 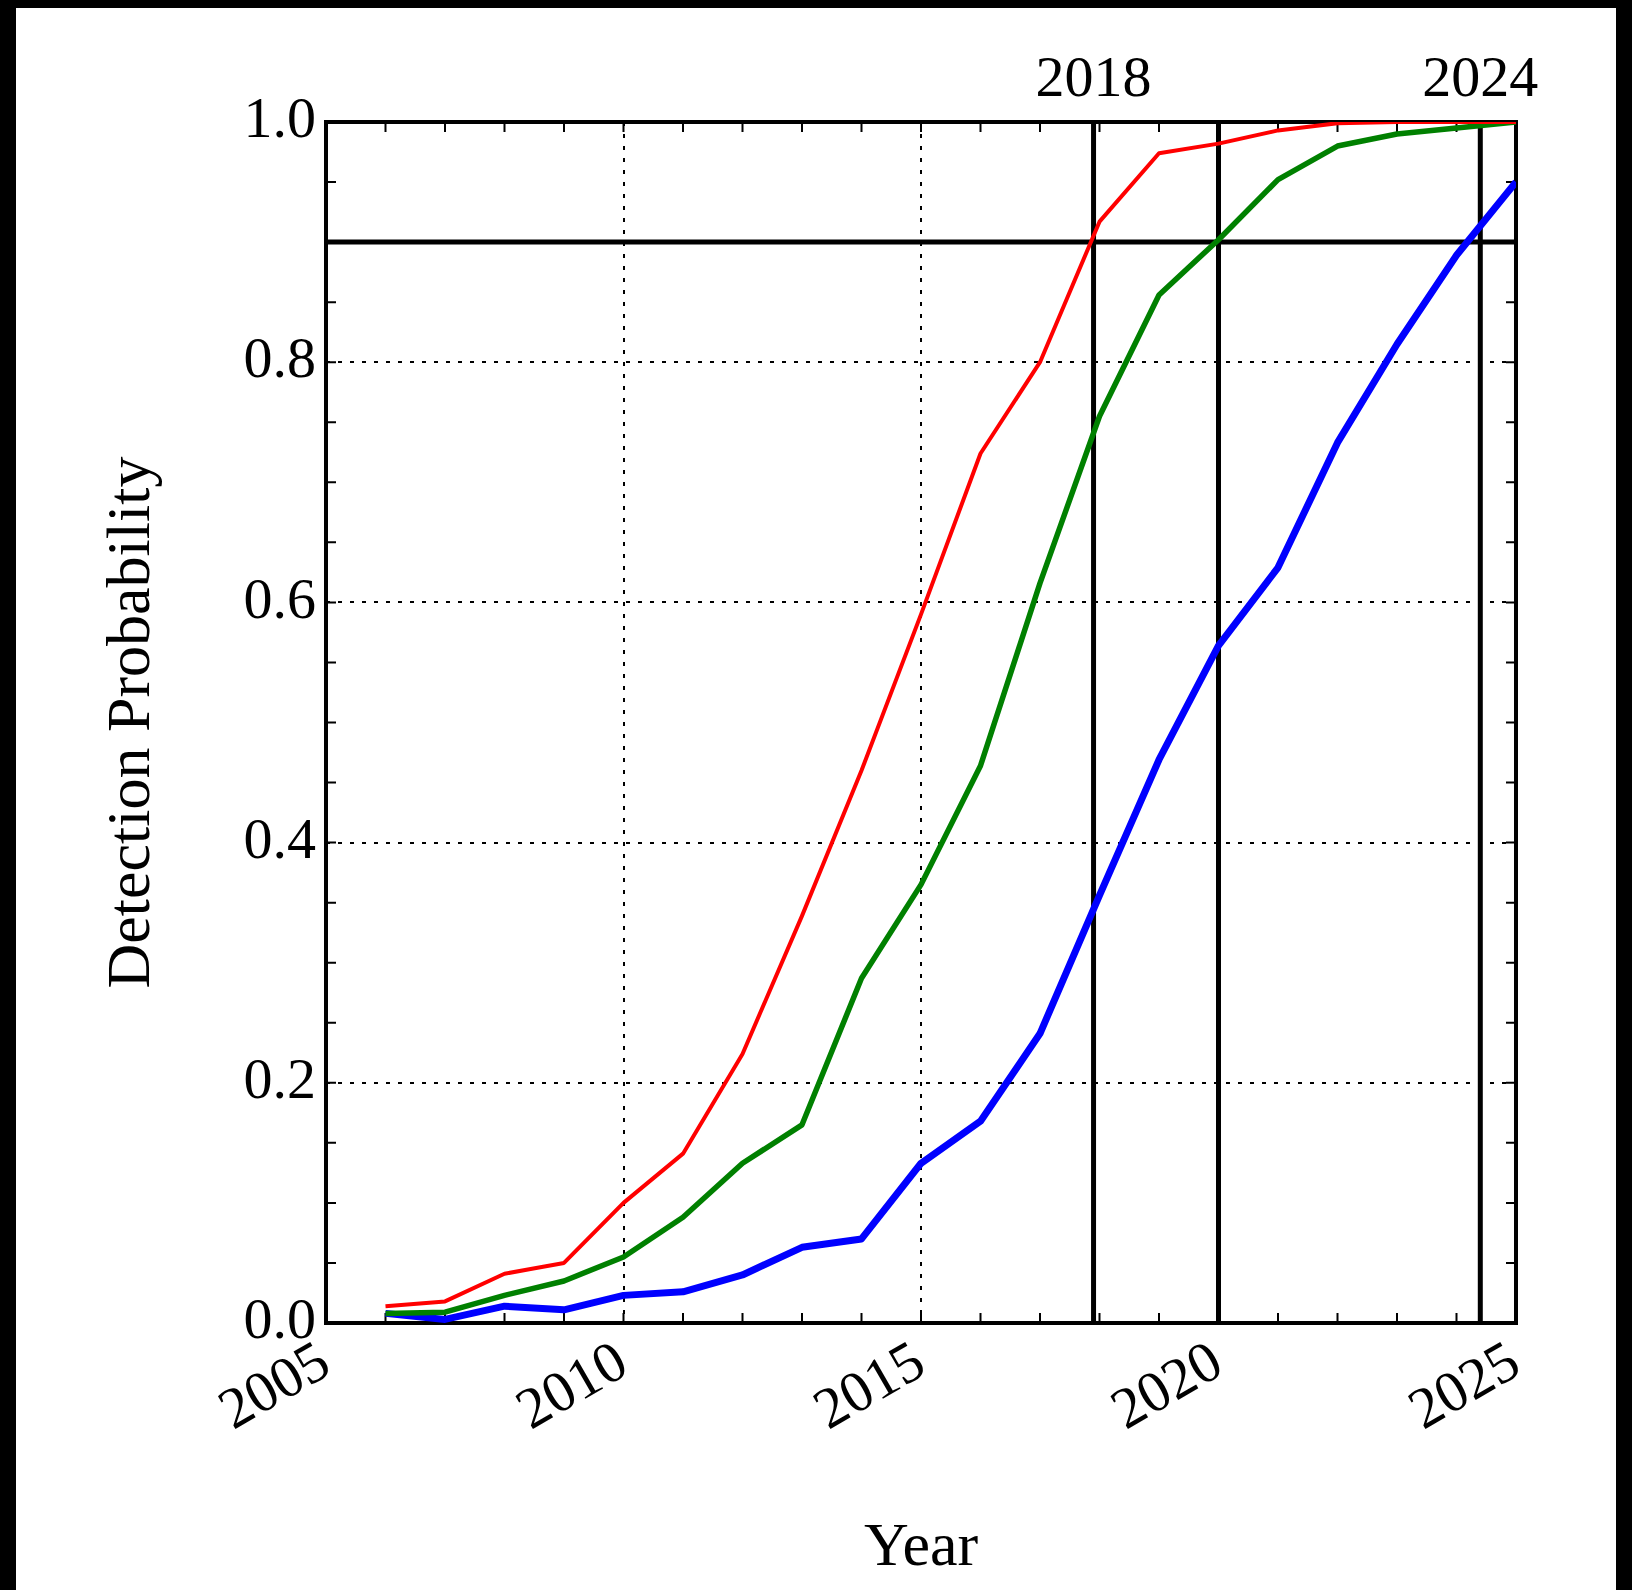 I want to click on ref-line-label: 2024, so click(x=1480, y=77).